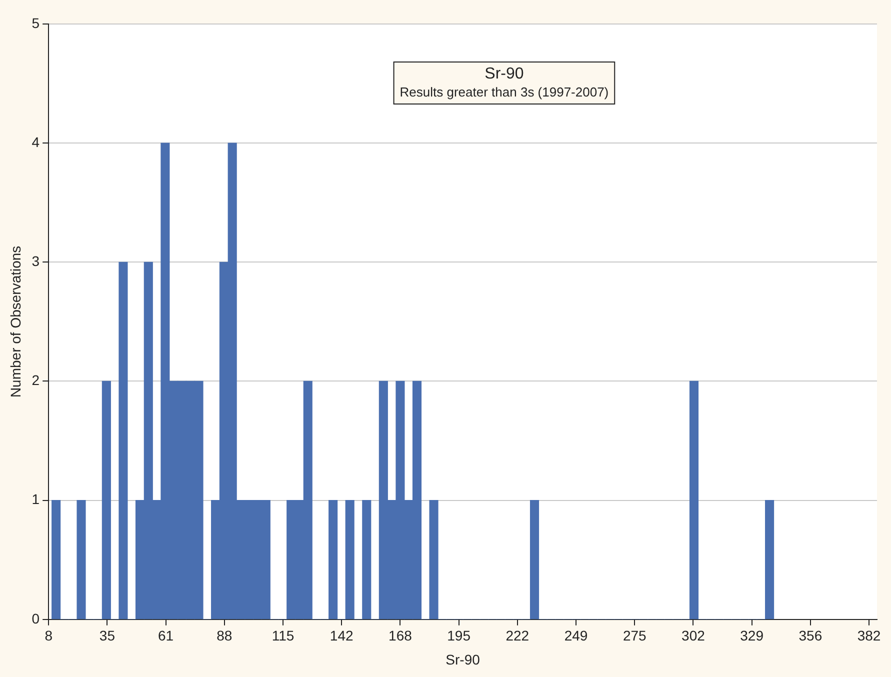 This screenshot has width=891, height=677. I want to click on x-tick-label: 222, so click(518, 636).